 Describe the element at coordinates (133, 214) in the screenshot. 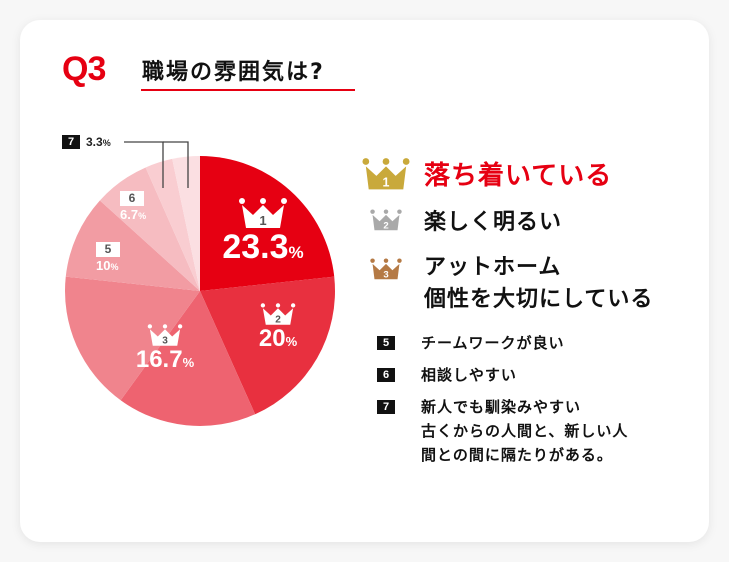

I see `rank6-pct: 6.7%` at that location.